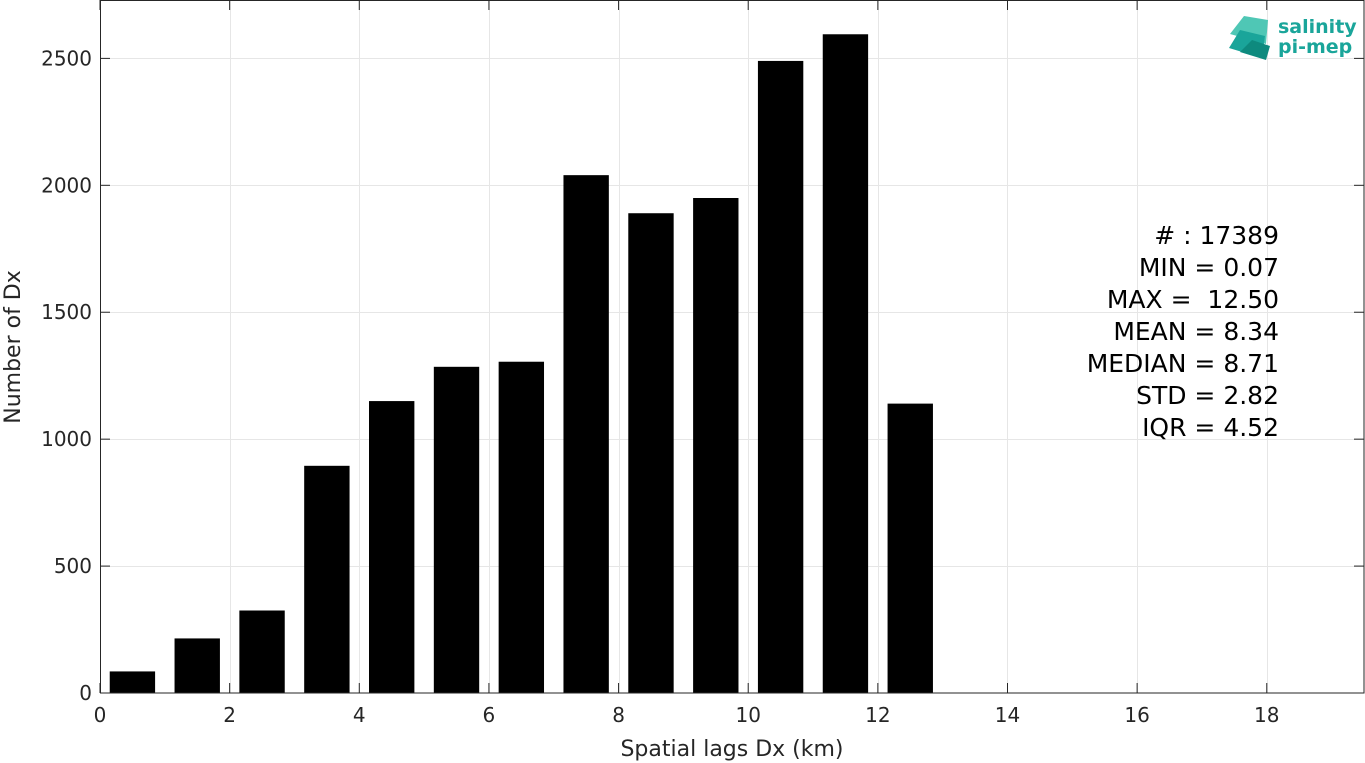 The height and width of the screenshot is (763, 1365). I want to click on y-tick-label: 0, so click(85, 693).